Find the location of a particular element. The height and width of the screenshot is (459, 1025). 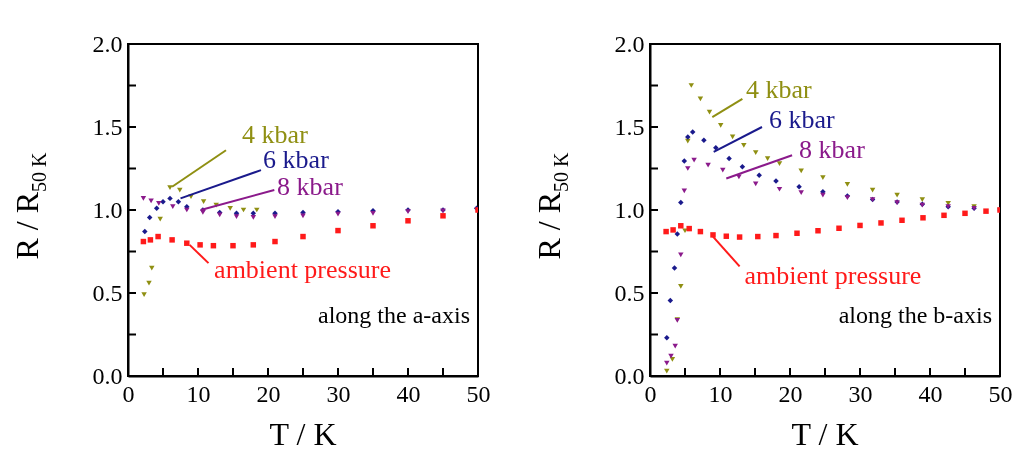

series-label: ambient pressure is located at coordinates (833, 276).